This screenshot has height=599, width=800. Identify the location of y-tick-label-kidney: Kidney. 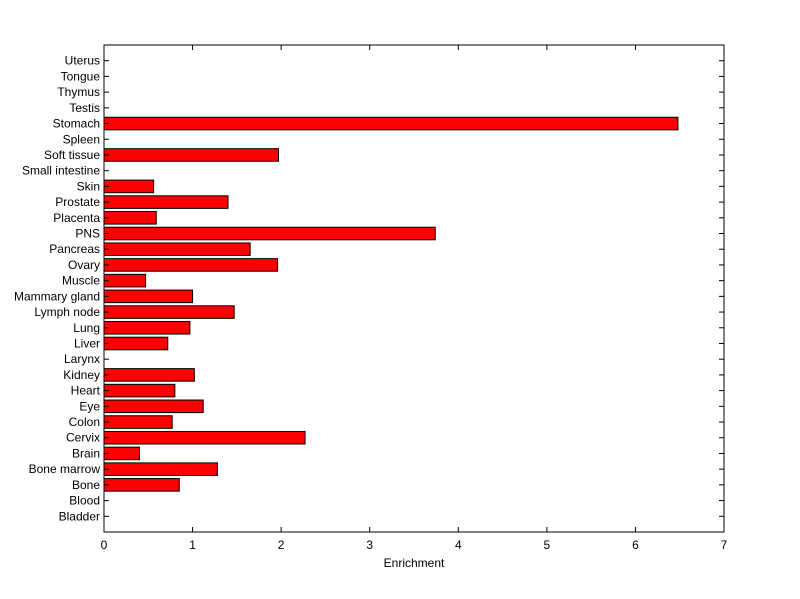
(81, 375).